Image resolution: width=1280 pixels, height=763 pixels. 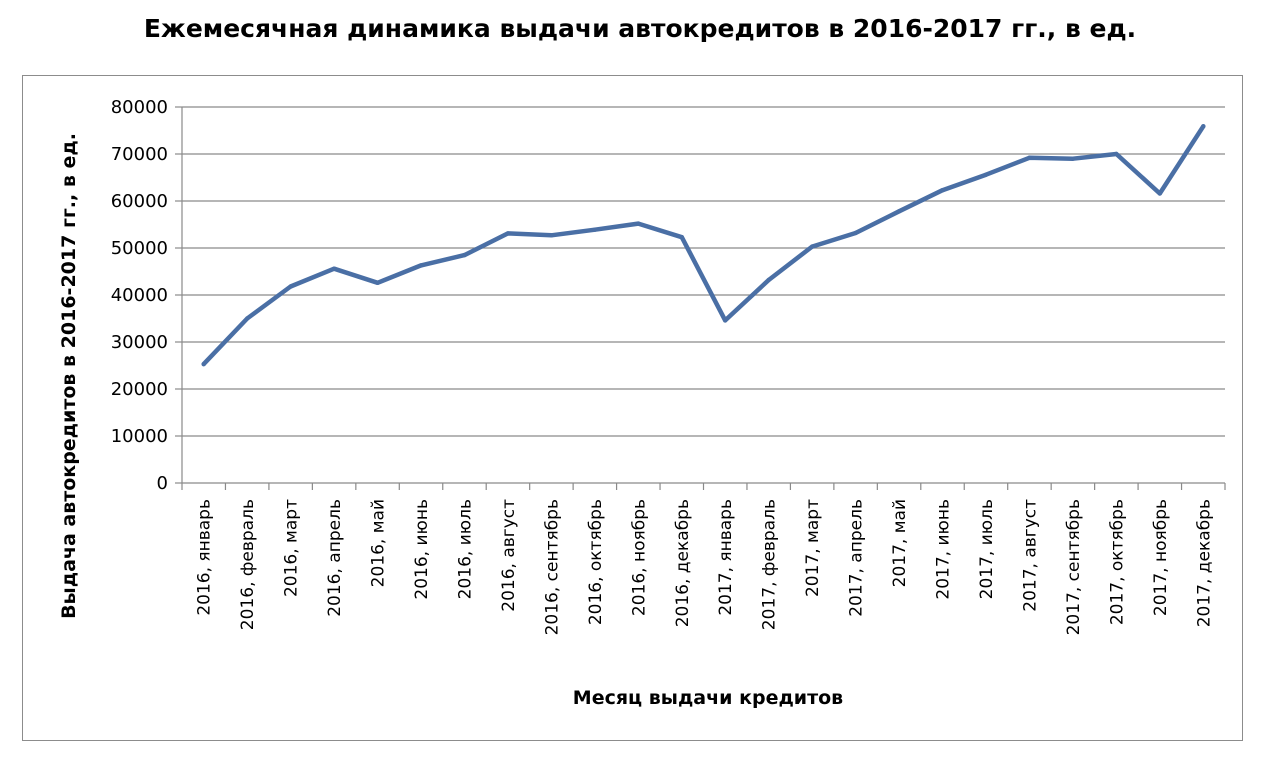 I want to click on x-tick-label: 2017, февраль, so click(x=770, y=564).